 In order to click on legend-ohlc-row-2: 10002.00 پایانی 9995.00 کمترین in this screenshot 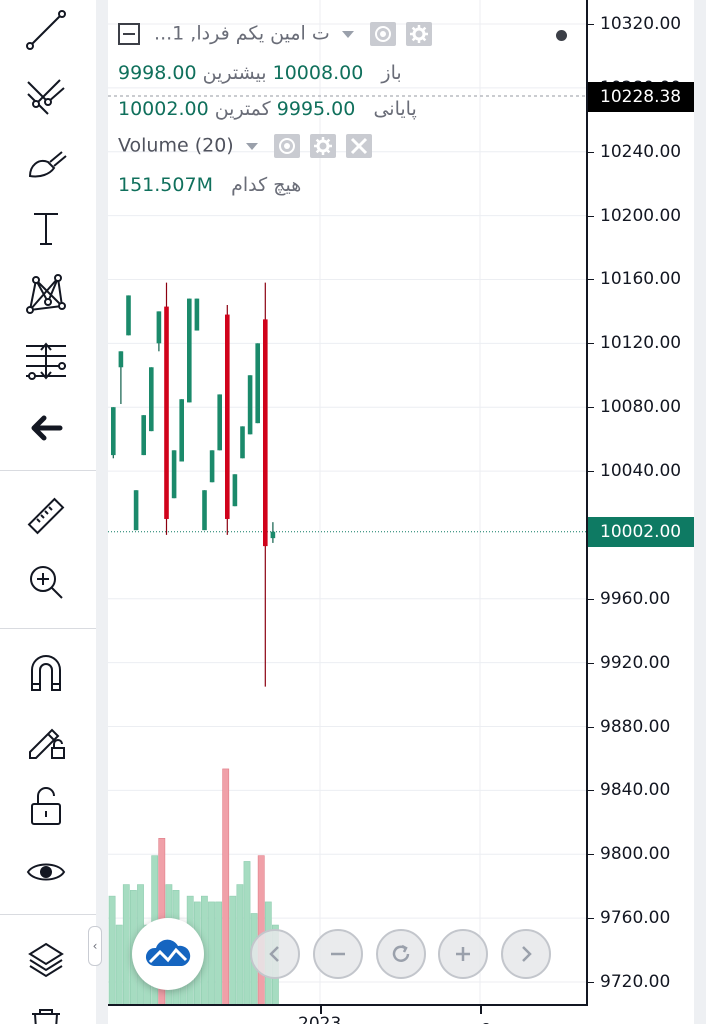, I will do `click(267, 109)`.